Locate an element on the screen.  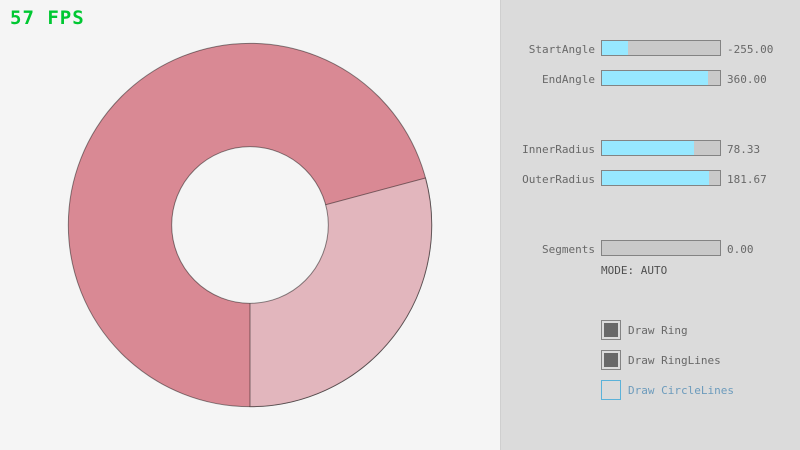
checkbox-draw-ring: Draw Ring is located at coordinates (644, 330).